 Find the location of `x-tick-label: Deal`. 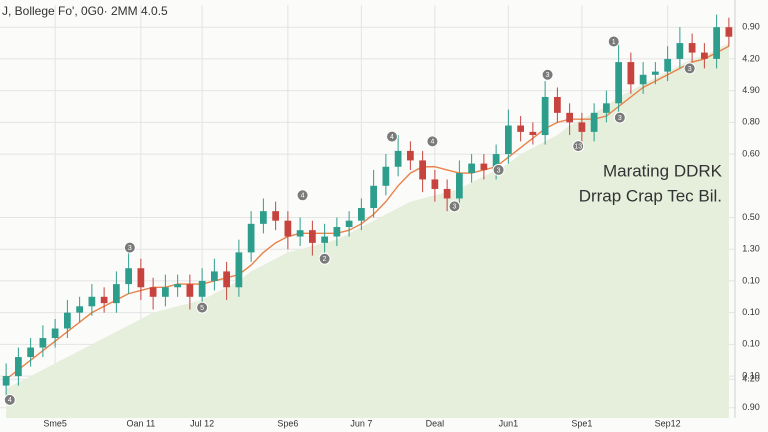

x-tick-label: Deal is located at coordinates (435, 423).